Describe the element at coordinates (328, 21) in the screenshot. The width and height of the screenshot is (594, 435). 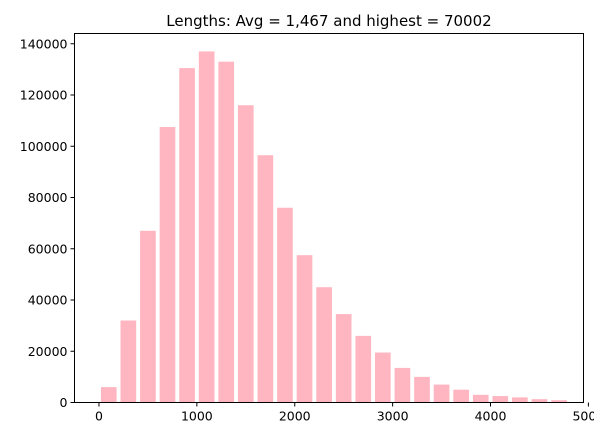
I see `chart-title: Lengths: Avg = 1,467 and highest = 70002` at that location.